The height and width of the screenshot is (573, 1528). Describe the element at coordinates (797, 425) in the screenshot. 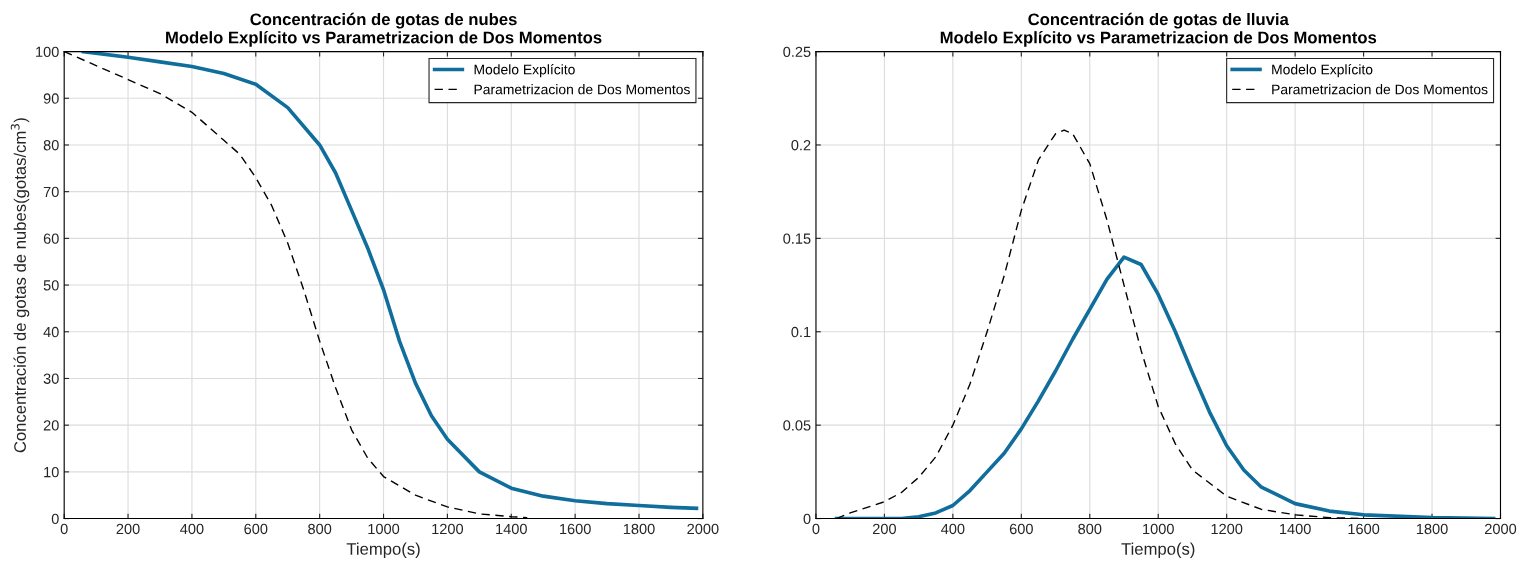

I see `y-tick-label: 0.05` at that location.